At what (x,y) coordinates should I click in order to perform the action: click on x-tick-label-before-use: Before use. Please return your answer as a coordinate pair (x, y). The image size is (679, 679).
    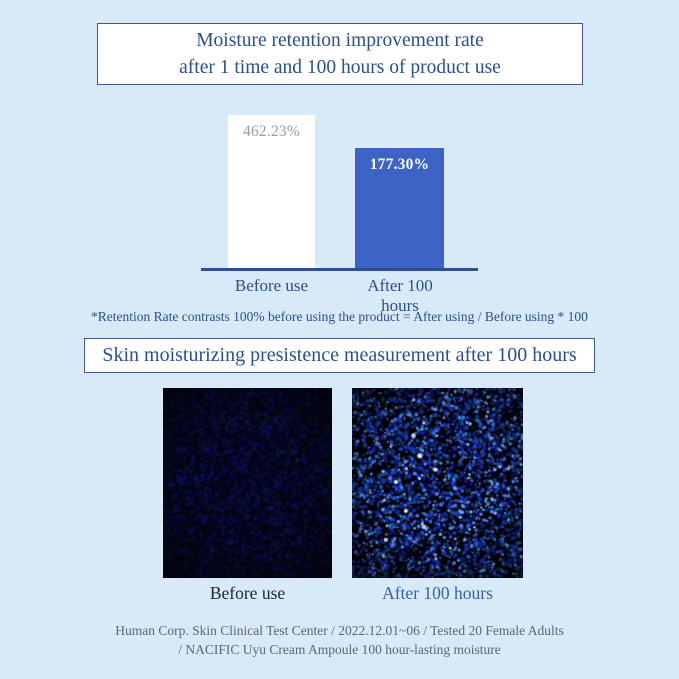
    Looking at the image, I should click on (271, 285).